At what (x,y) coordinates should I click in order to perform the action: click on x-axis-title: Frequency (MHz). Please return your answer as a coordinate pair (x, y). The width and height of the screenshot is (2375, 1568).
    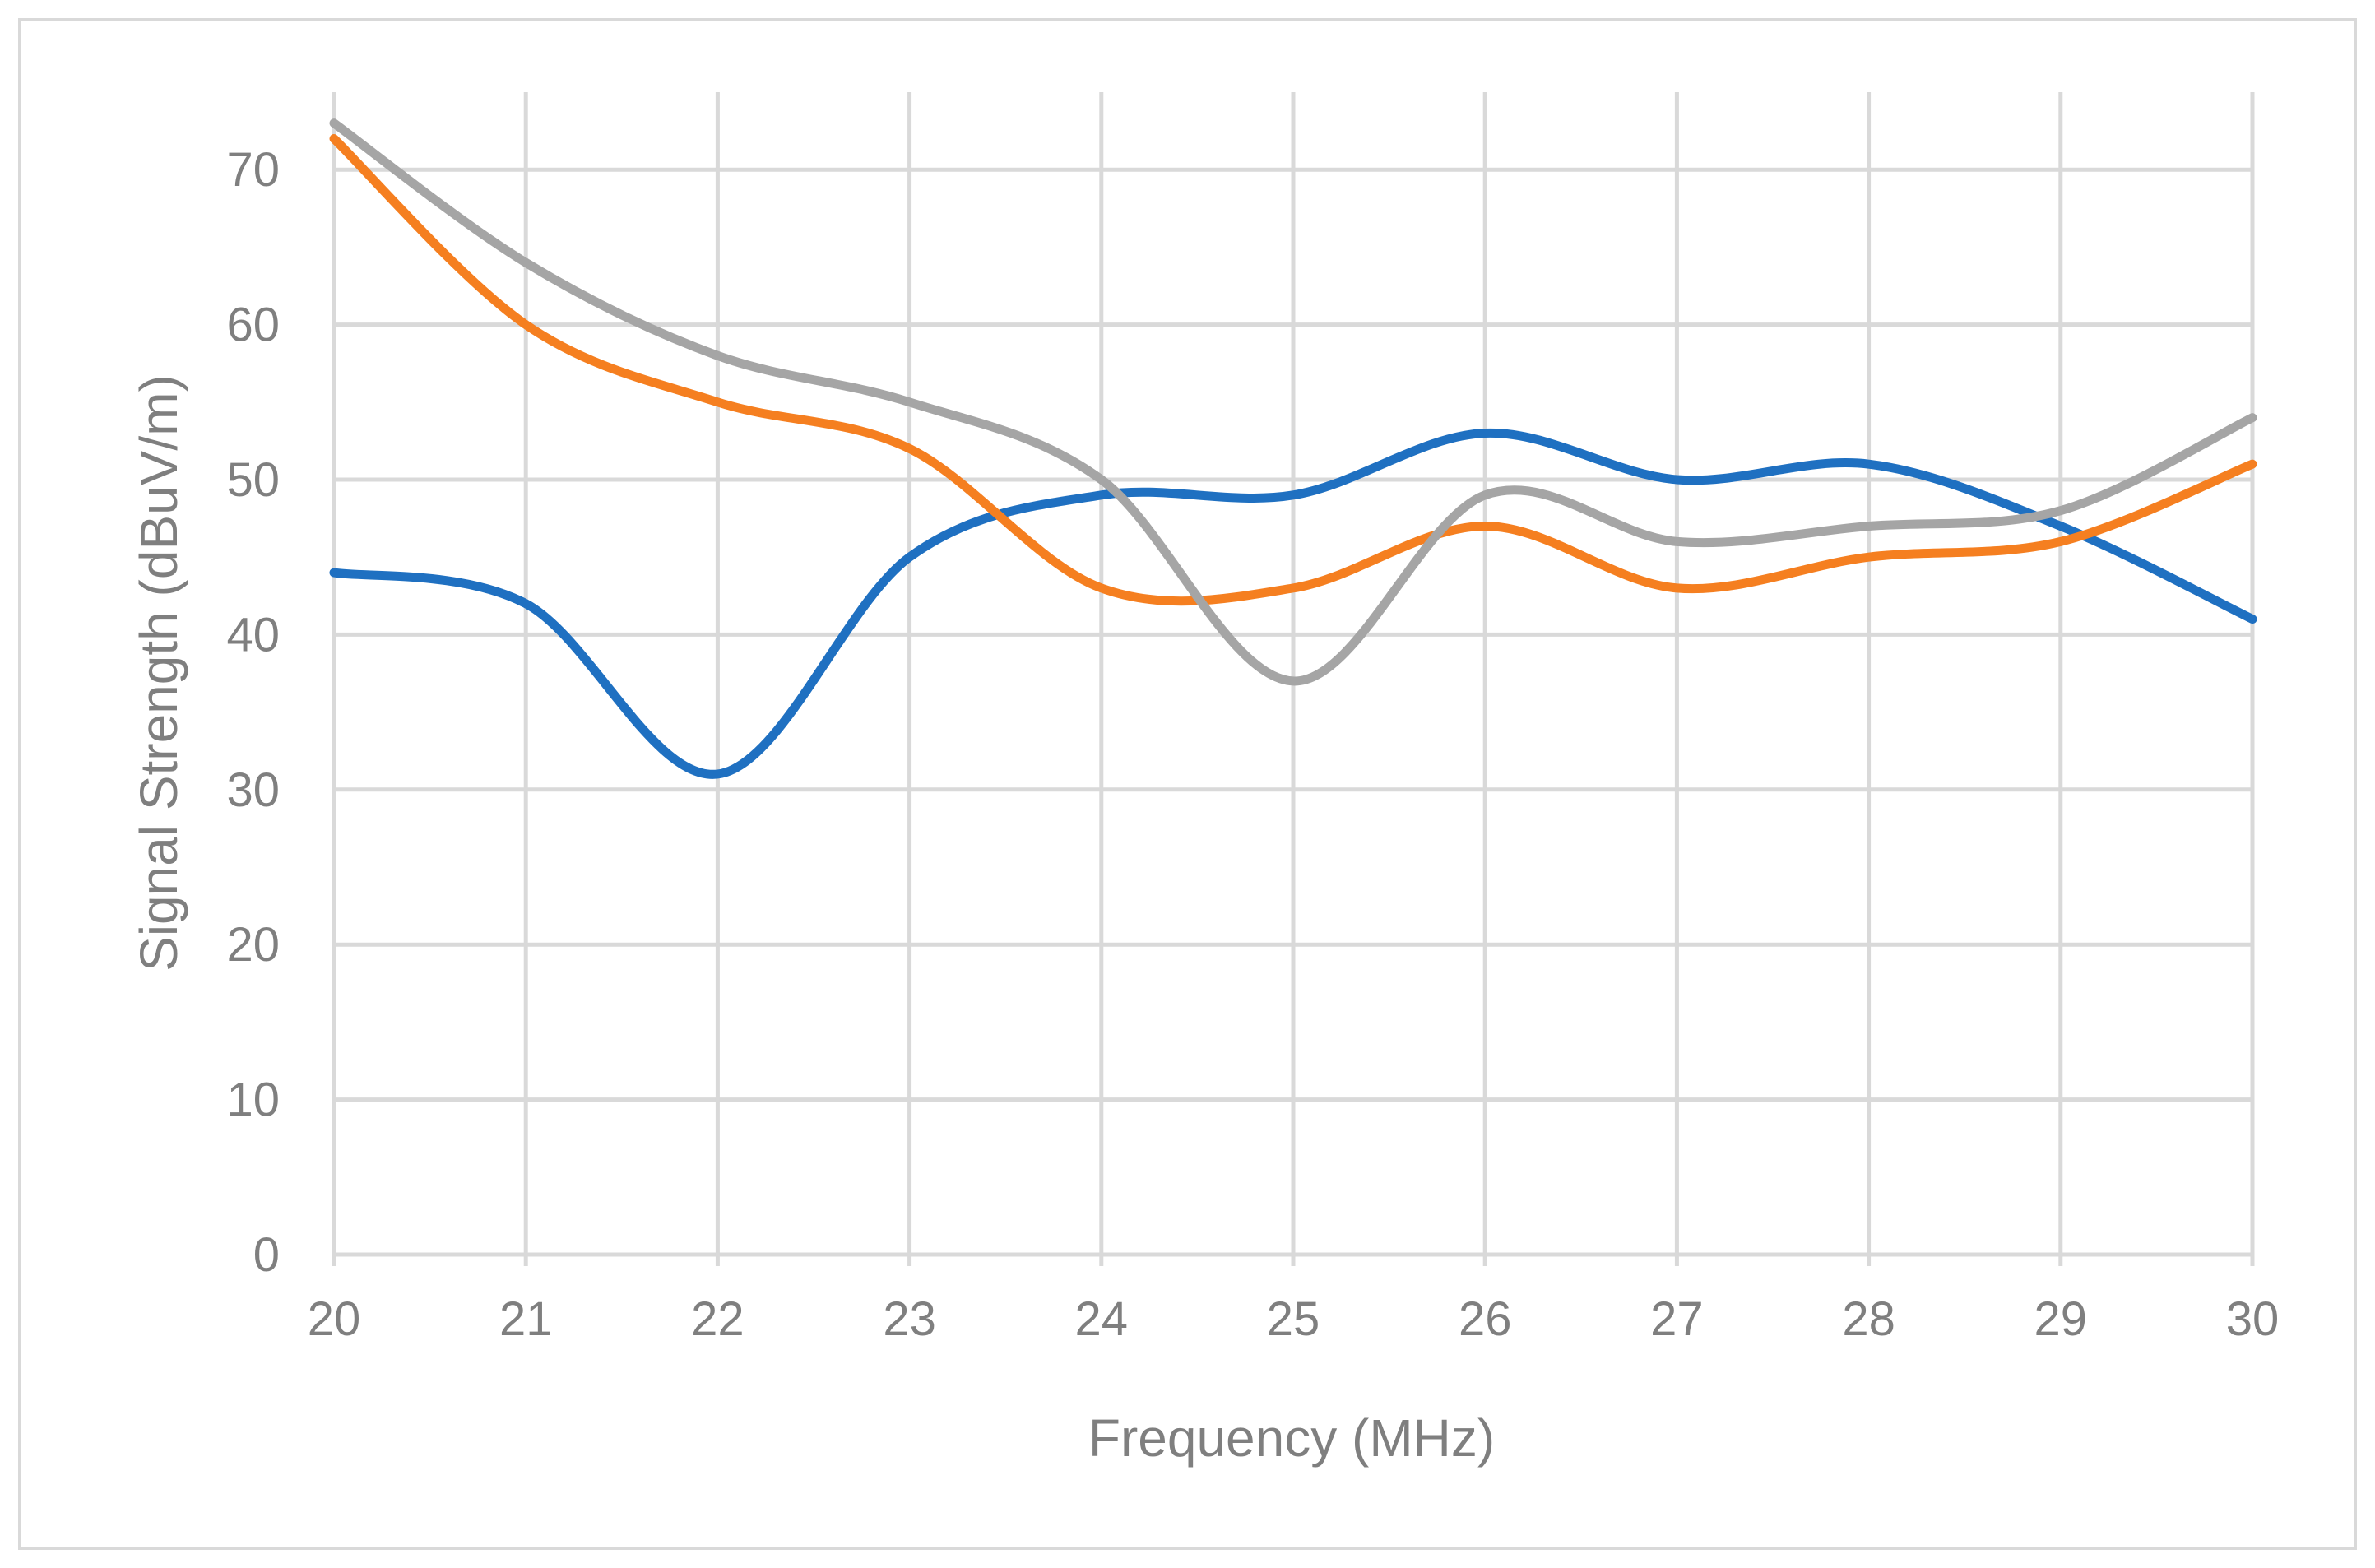
    Looking at the image, I should click on (1292, 1438).